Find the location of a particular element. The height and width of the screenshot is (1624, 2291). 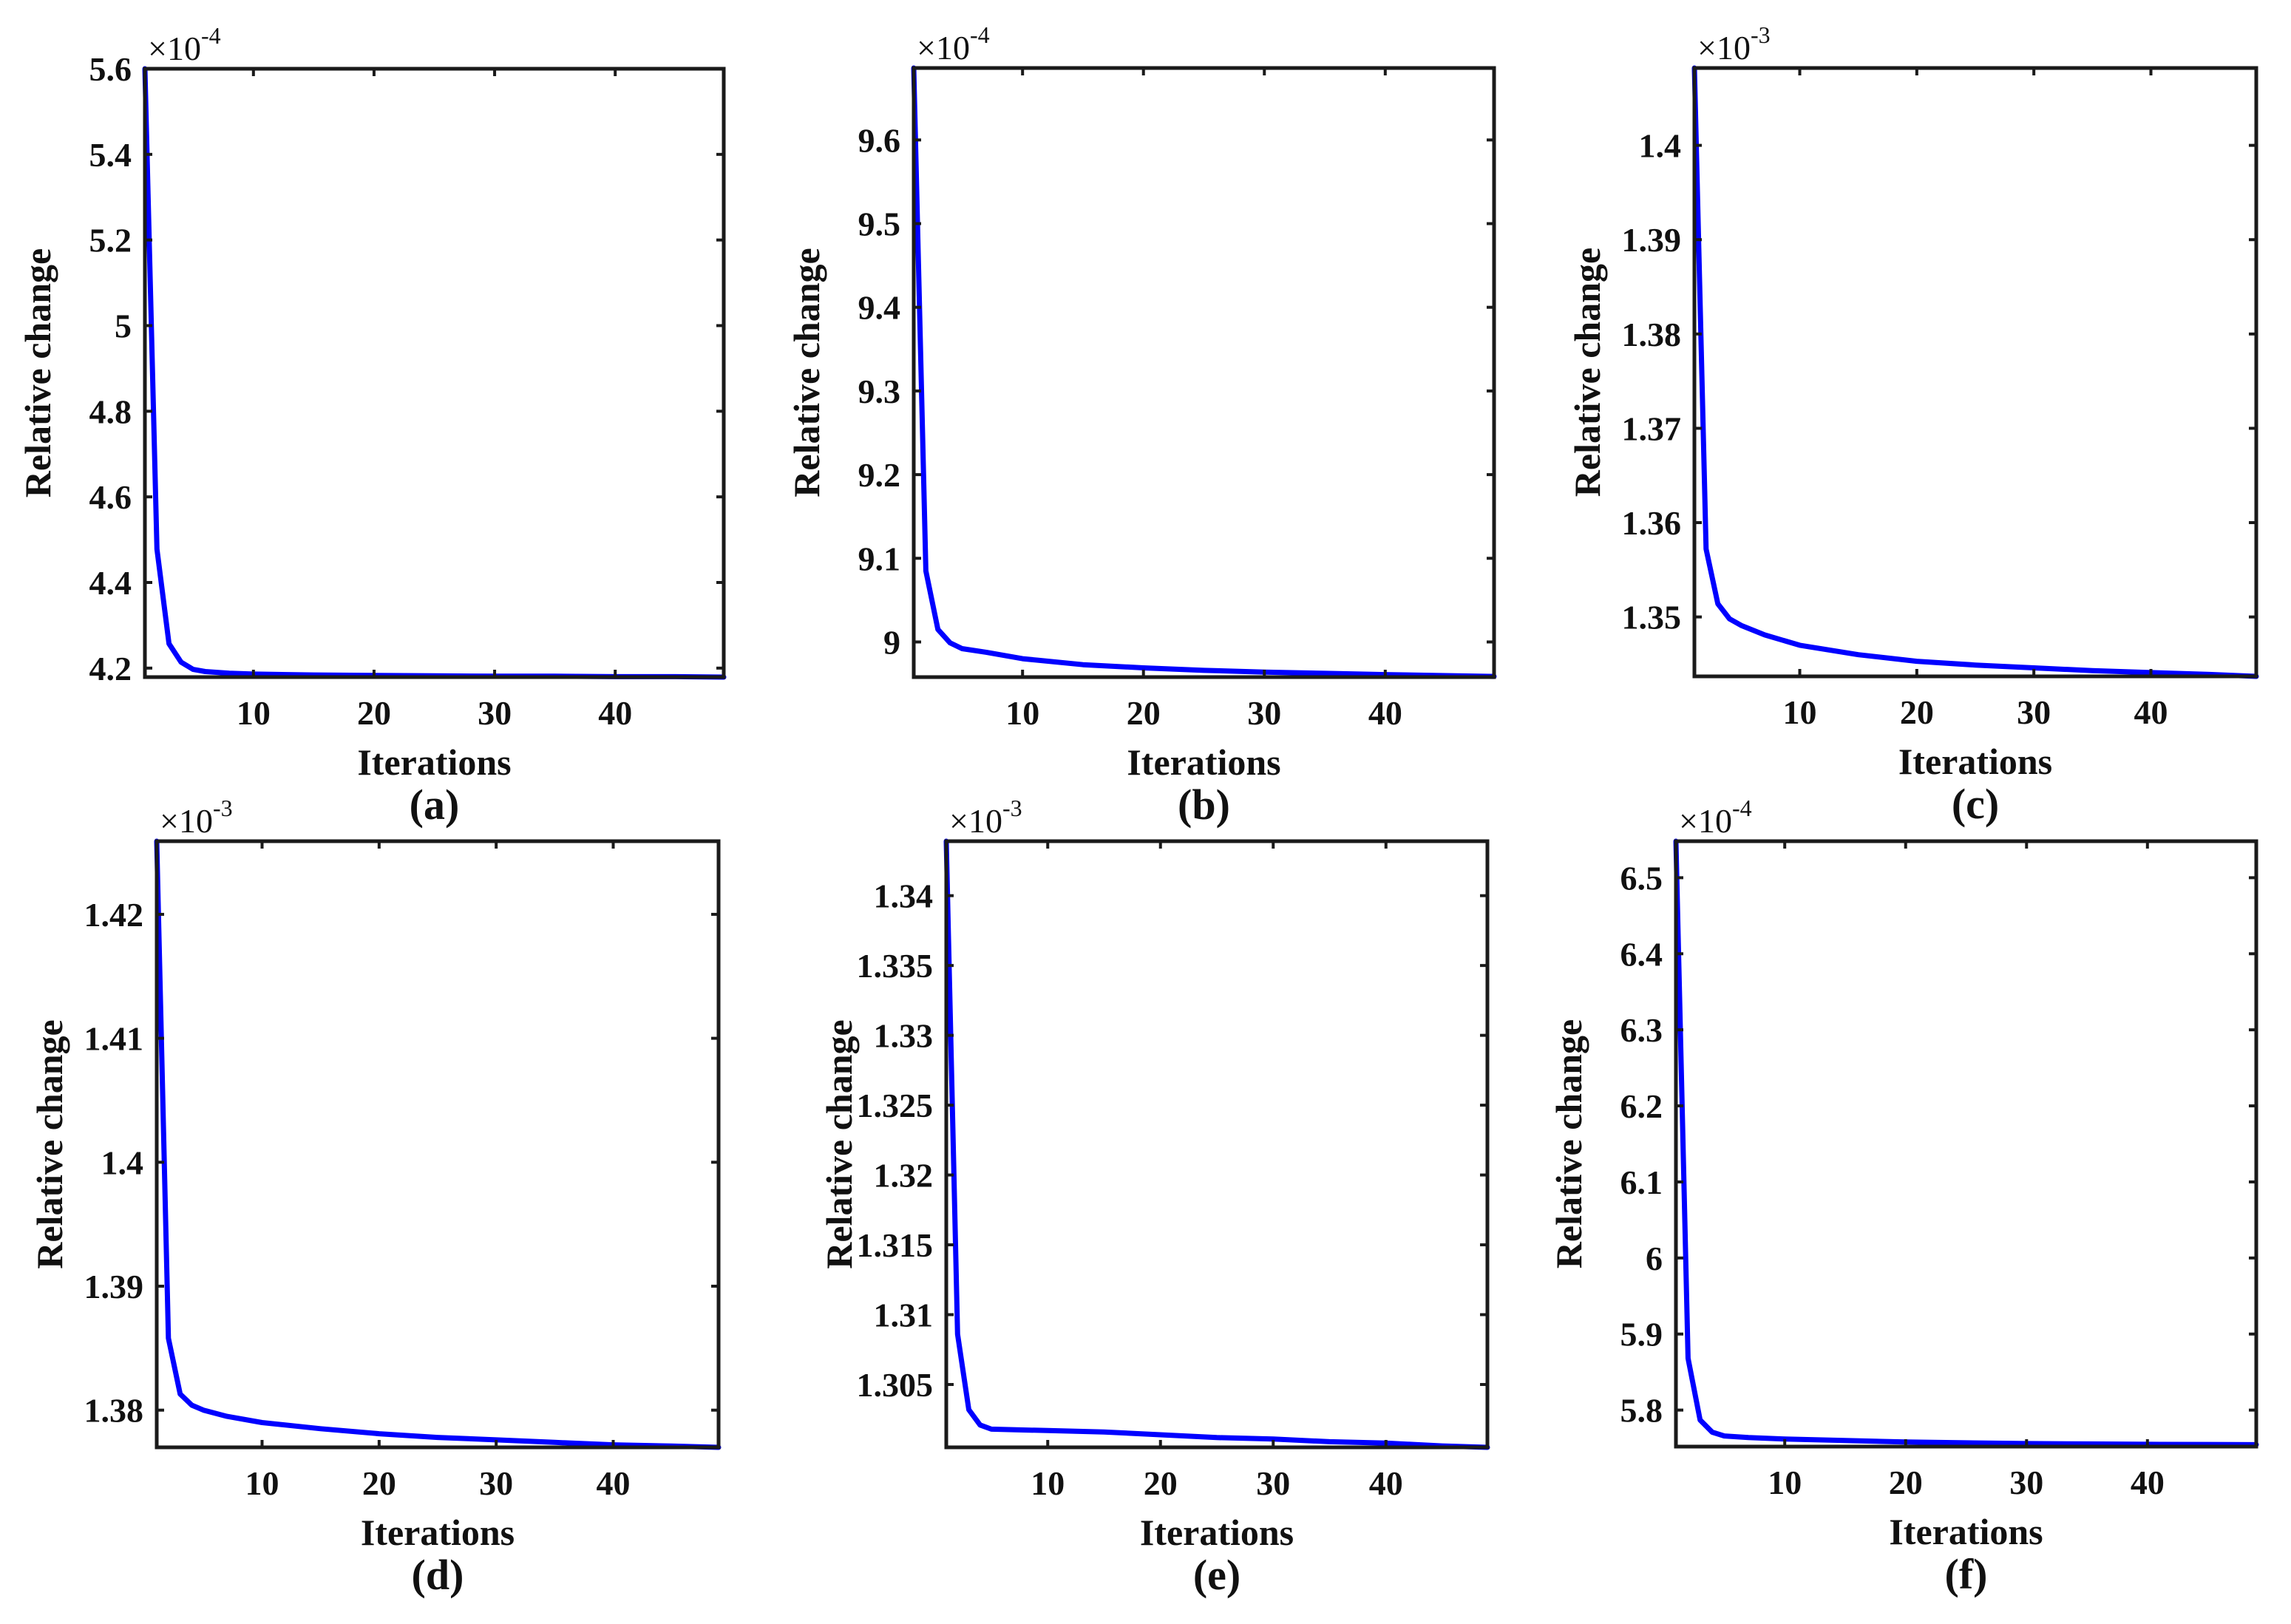

y-tick-label: 1.305 is located at coordinates (895, 1385).